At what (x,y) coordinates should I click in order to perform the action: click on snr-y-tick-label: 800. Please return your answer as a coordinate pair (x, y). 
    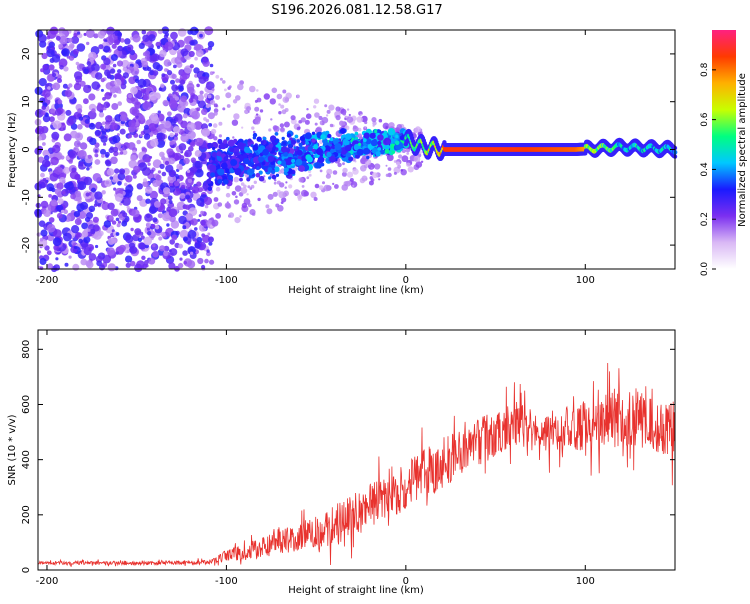
    Looking at the image, I should click on (26, 349).